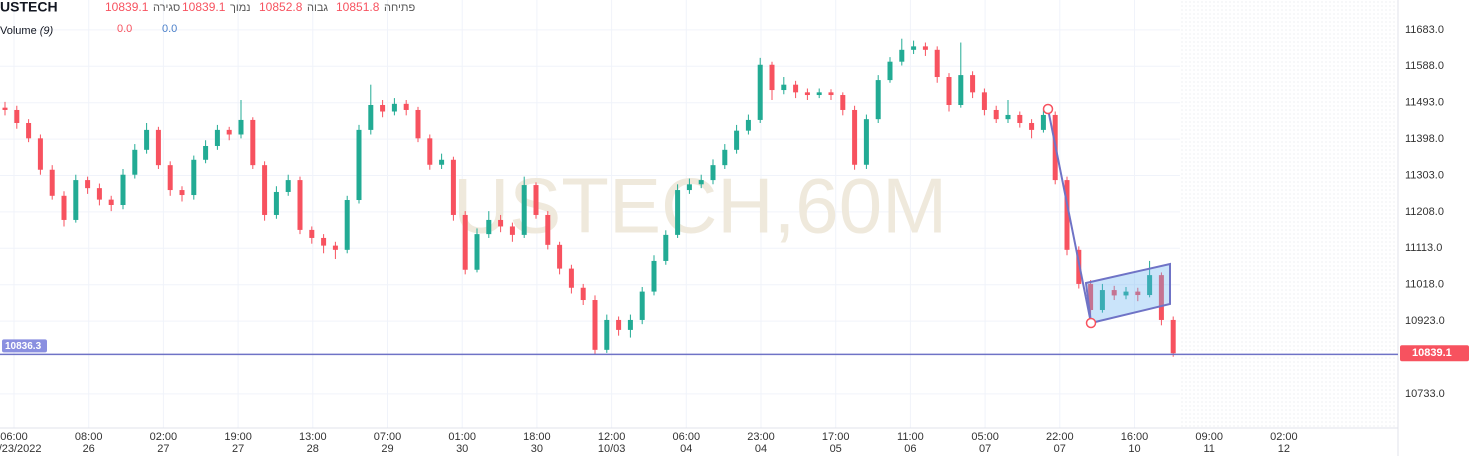  I want to click on x-tick-date: 05, so click(836, 449).